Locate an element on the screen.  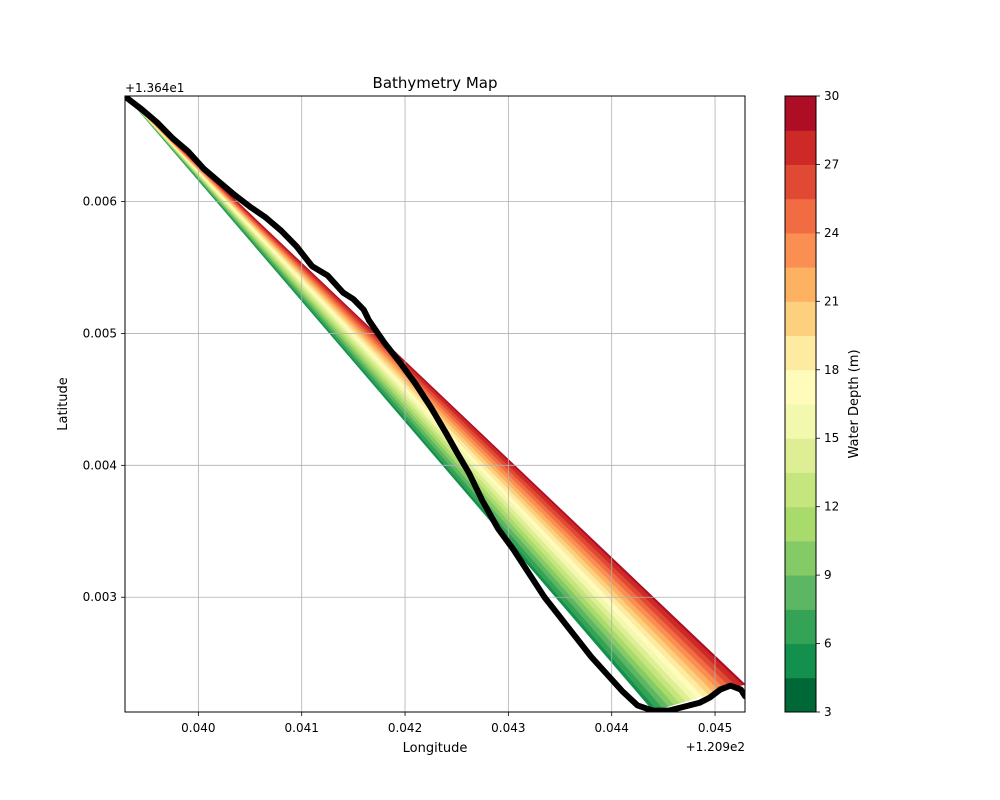
y-axis-label: Latitude is located at coordinates (63, 404).